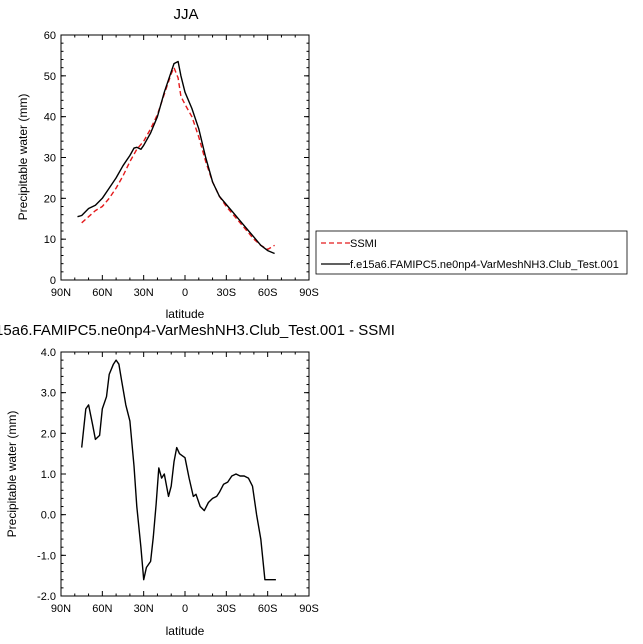  Describe the element at coordinates (309, 293) in the screenshot. I see `top-x-tick-label: 90S` at that location.